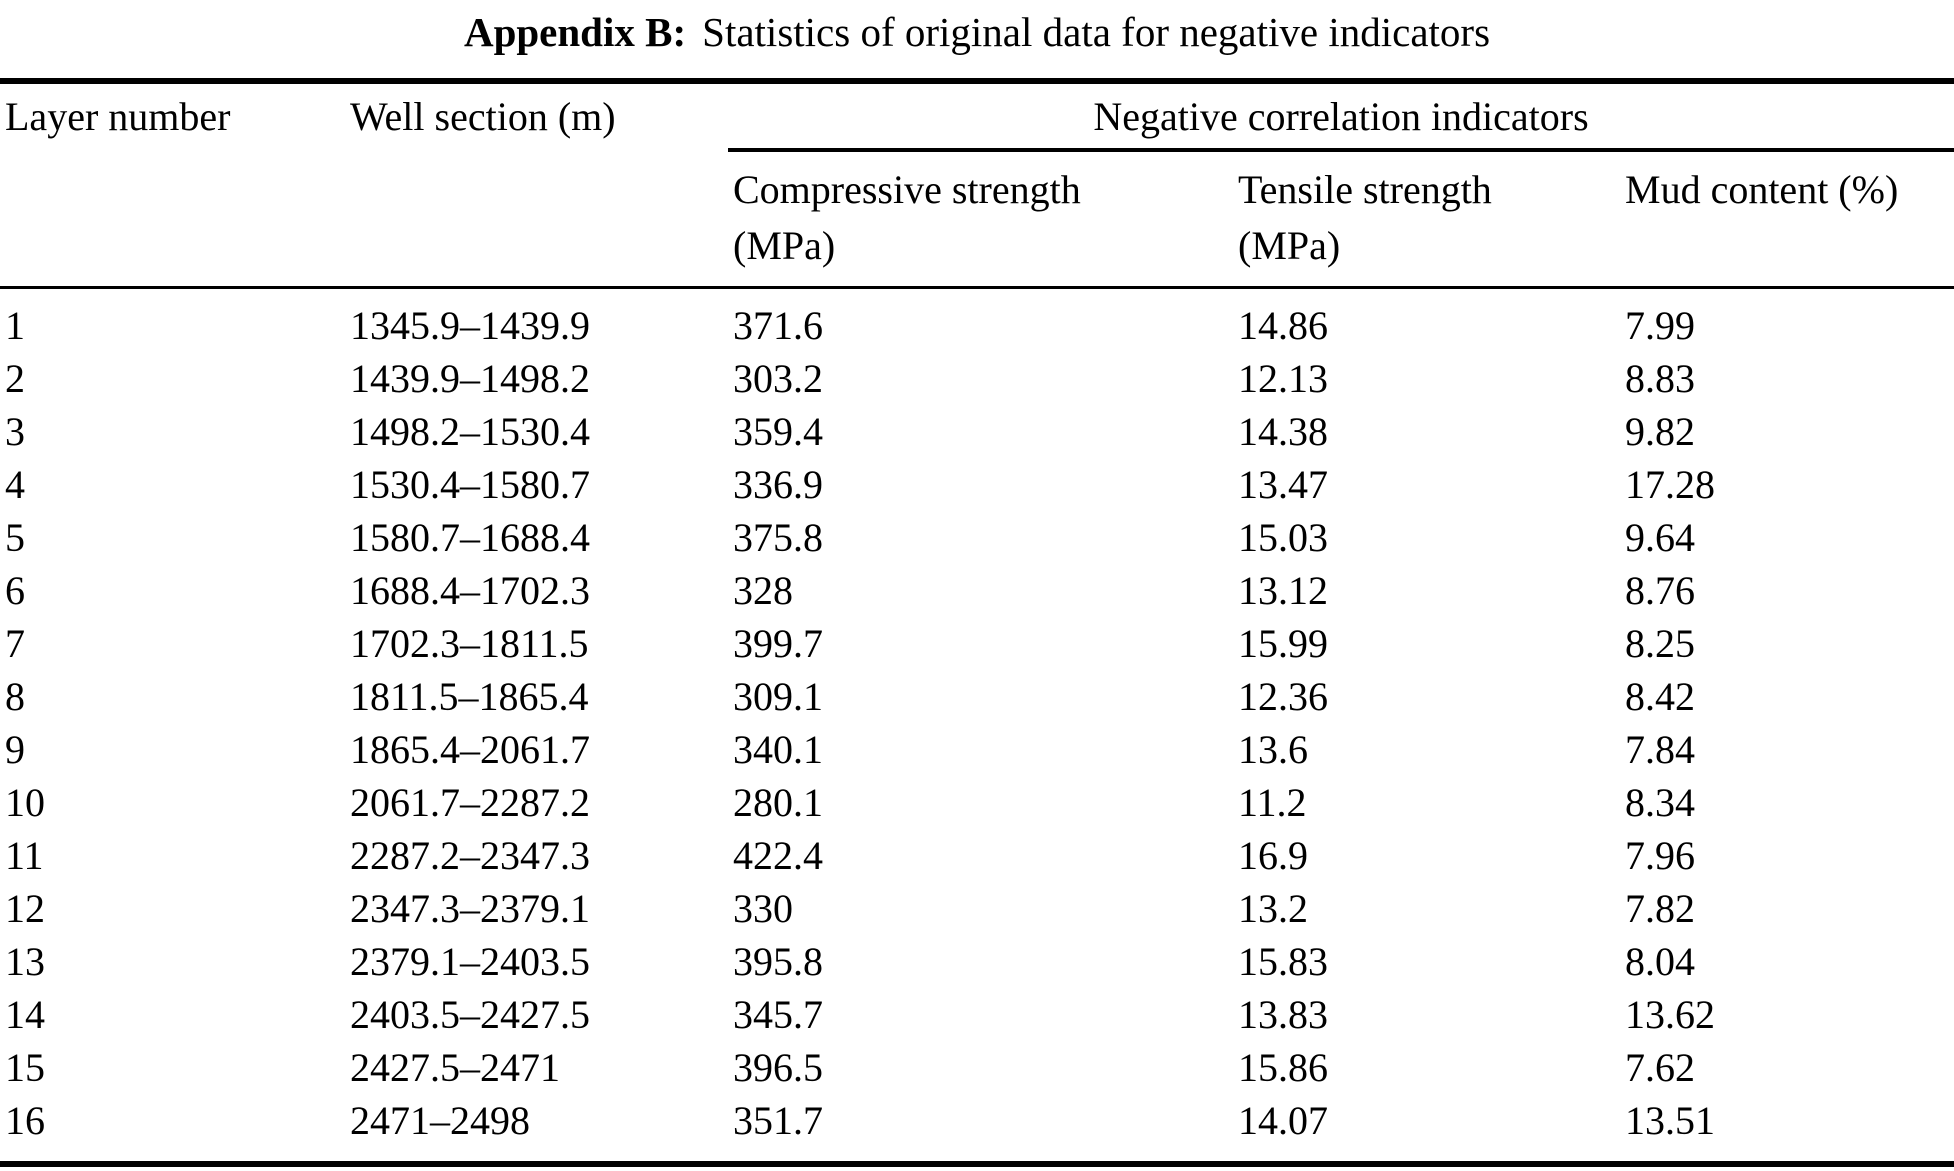  Describe the element at coordinates (470, 855) in the screenshot. I see `cell-well-section: 2287.2–2347.3` at that location.